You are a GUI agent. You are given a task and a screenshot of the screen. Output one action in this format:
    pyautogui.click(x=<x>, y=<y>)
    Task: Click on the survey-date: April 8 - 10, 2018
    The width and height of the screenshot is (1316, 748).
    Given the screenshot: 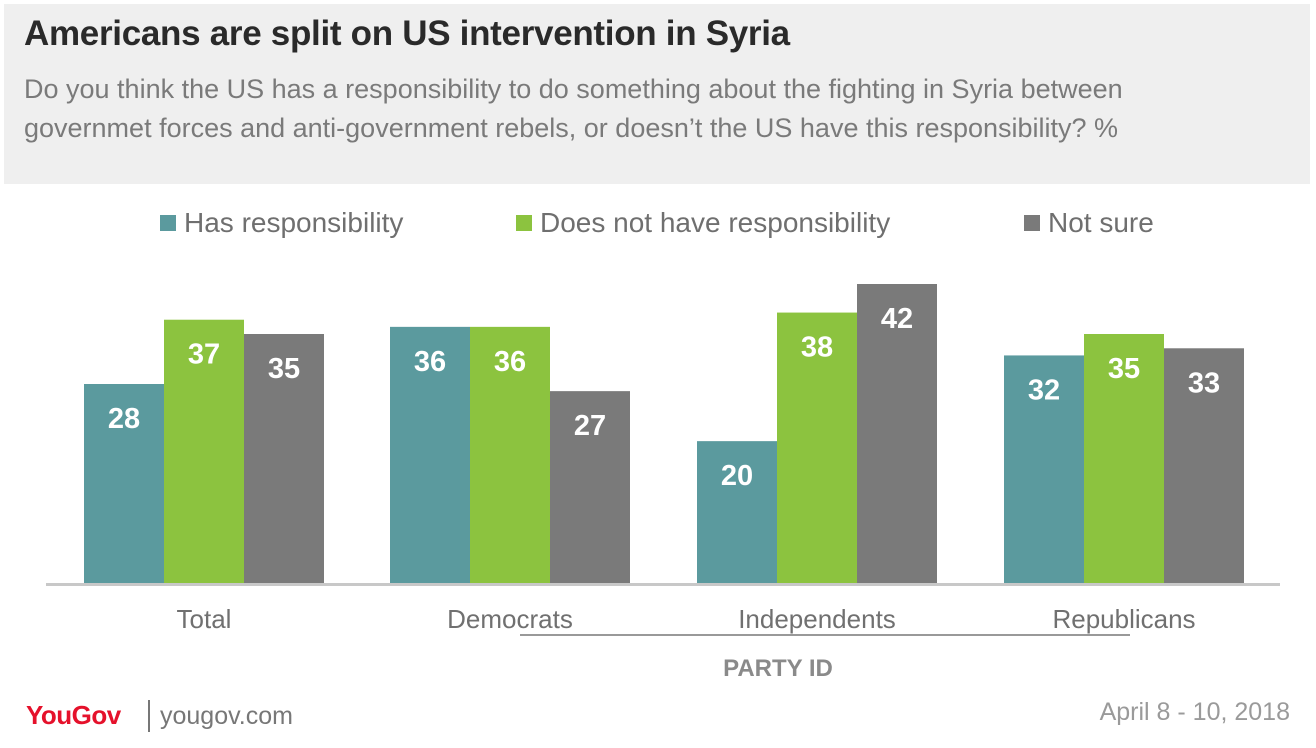 What is the action you would take?
    pyautogui.click(x=1194, y=712)
    